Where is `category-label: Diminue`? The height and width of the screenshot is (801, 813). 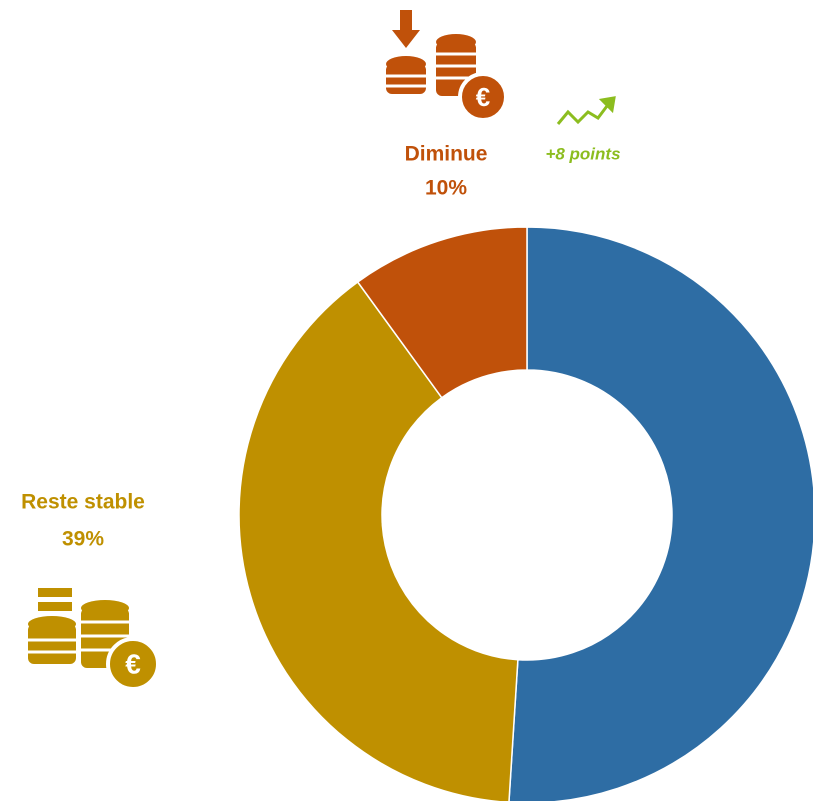 category-label: Diminue is located at coordinates (446, 154).